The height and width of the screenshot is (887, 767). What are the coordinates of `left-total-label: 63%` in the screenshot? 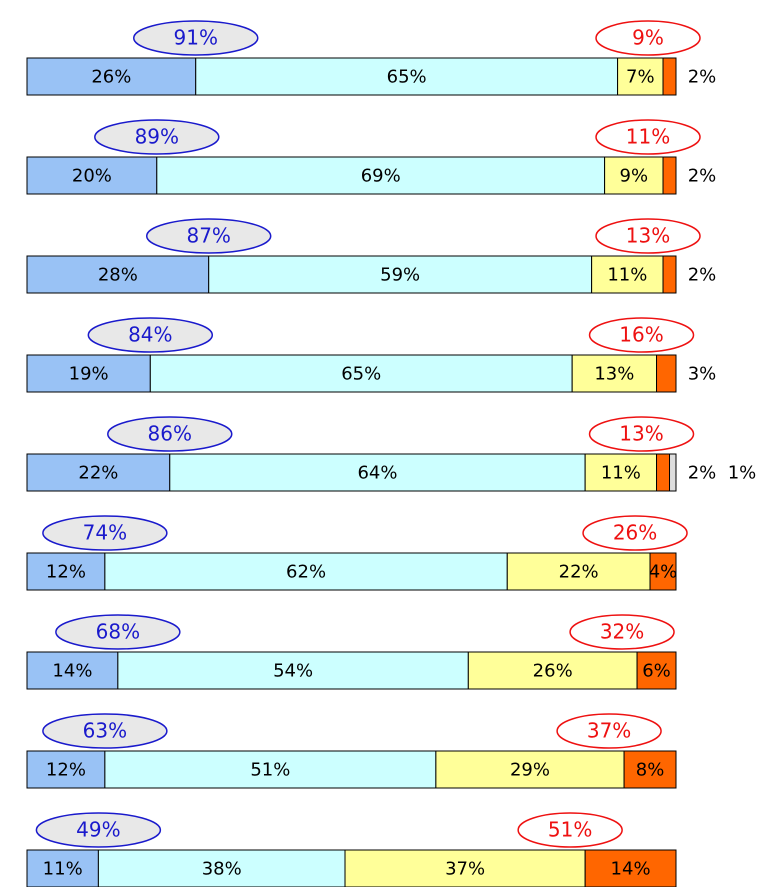 It's located at (105, 731).